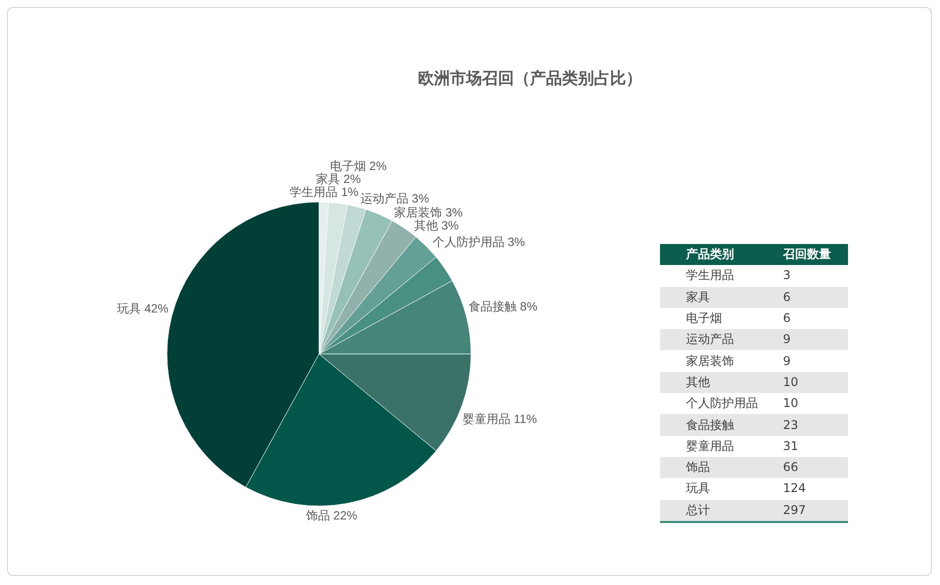 Image resolution: width=940 pixels, height=585 pixels. Describe the element at coordinates (437, 225) in the screenshot. I see `slice-label: 其他 3%` at that location.